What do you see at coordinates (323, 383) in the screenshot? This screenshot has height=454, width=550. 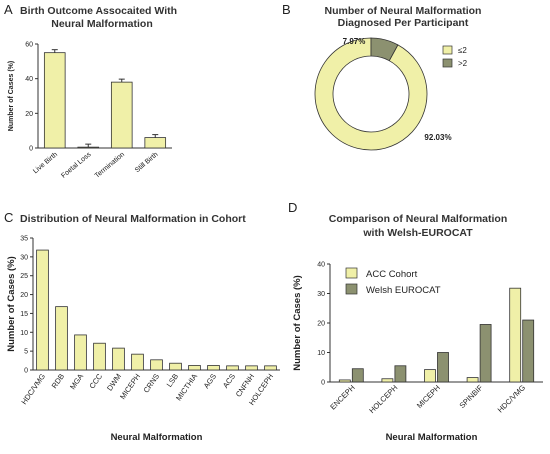 I see `tick-label-d-y: 0` at bounding box center [323, 383].